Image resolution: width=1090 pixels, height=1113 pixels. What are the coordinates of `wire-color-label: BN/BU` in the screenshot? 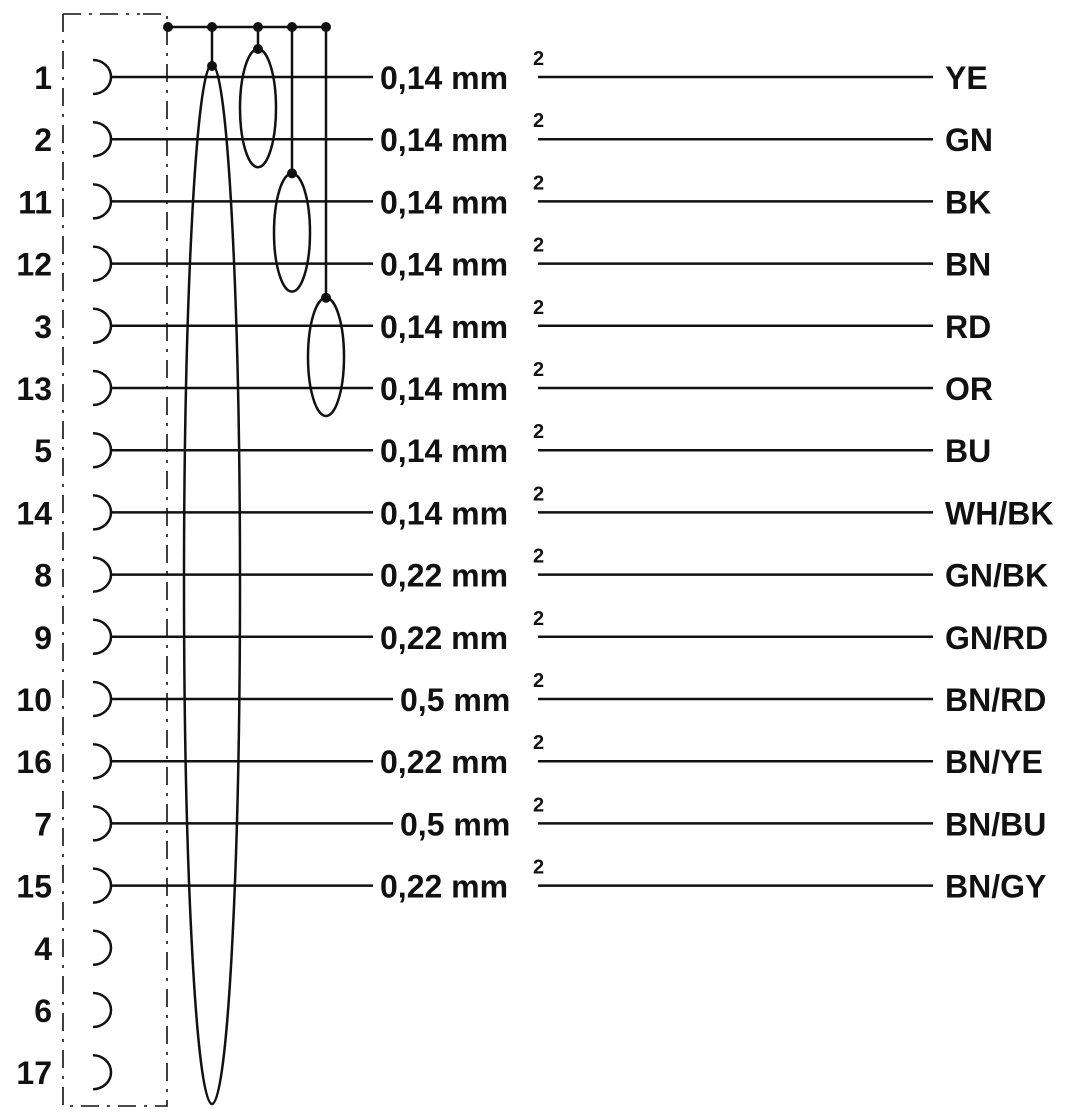 It's located at (995, 824).